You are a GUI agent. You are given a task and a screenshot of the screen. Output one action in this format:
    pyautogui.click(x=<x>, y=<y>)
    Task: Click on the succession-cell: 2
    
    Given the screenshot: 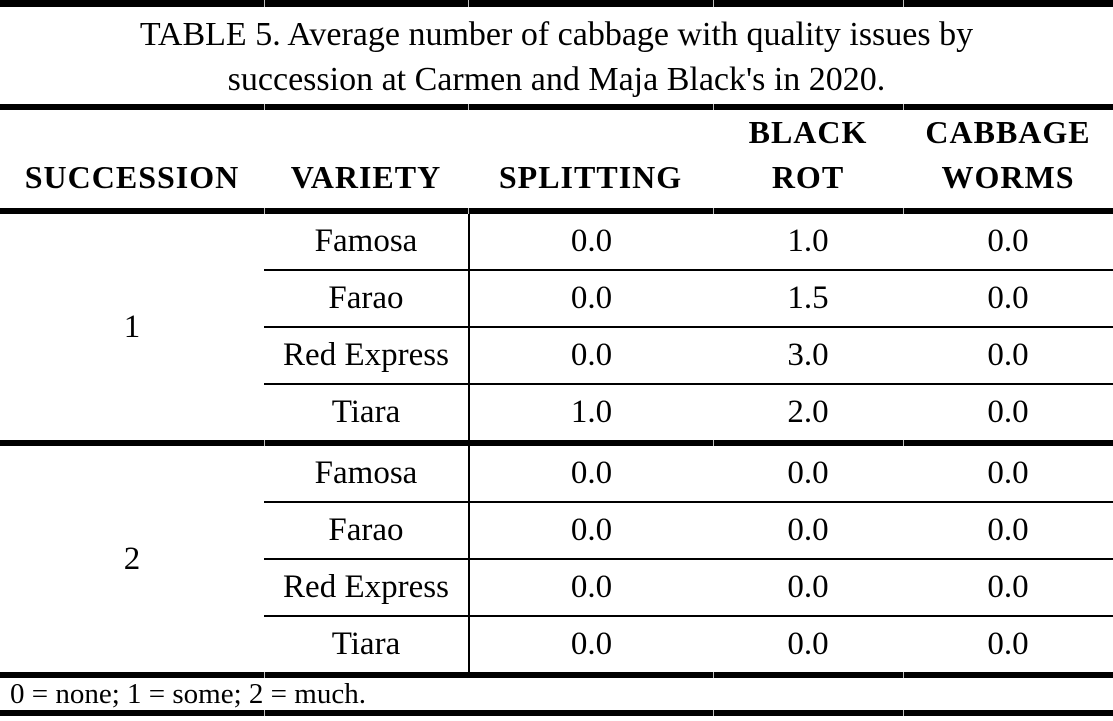 What is the action you would take?
    pyautogui.click(x=132, y=558)
    